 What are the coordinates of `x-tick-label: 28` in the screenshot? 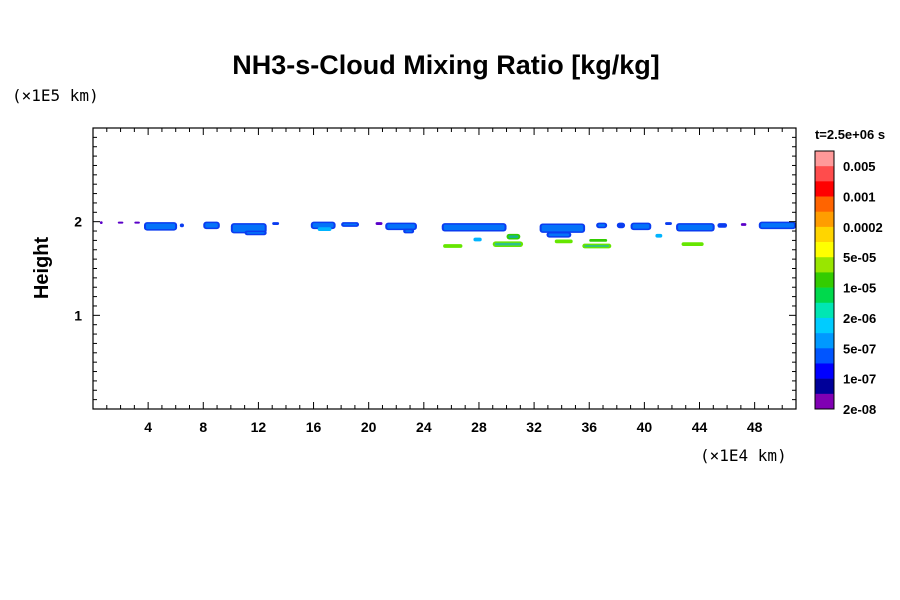 It's located at (479, 427).